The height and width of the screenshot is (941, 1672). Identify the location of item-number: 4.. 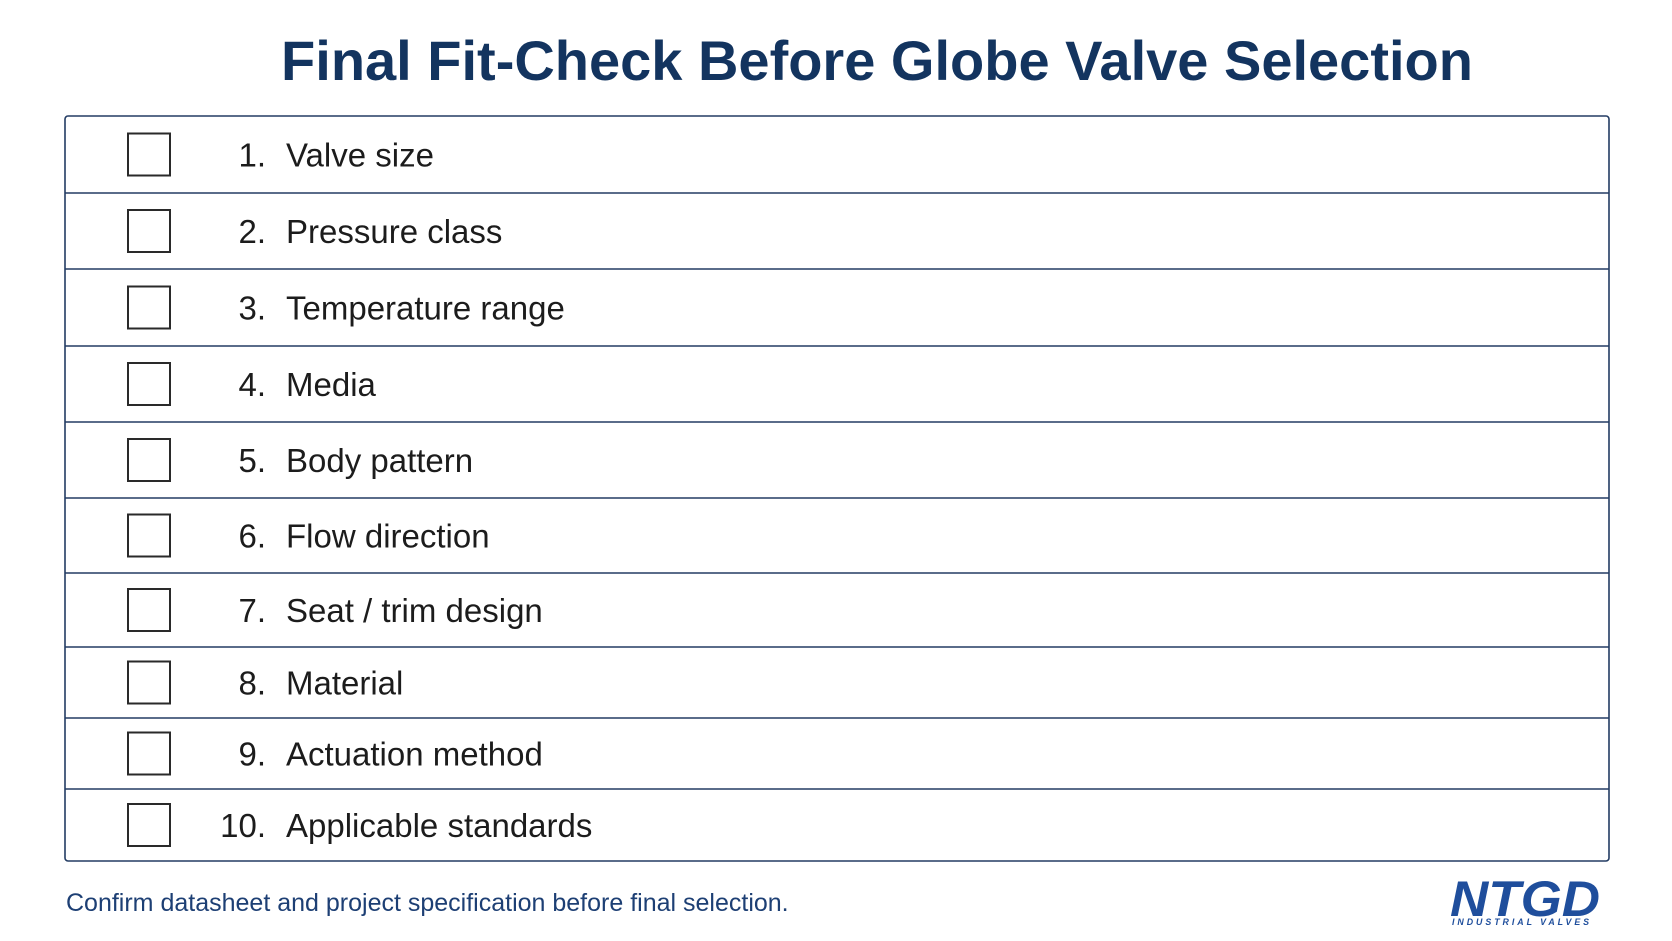
(252, 384).